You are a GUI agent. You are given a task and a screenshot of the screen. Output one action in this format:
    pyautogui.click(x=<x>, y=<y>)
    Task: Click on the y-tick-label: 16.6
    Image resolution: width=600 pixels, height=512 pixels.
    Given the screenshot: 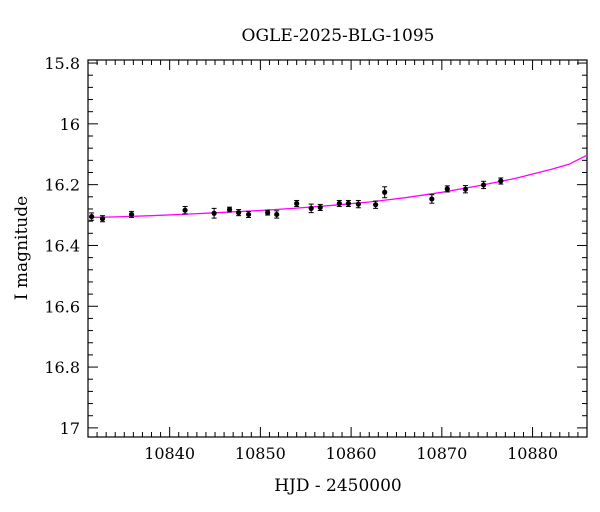 What is the action you would take?
    pyautogui.click(x=62, y=306)
    